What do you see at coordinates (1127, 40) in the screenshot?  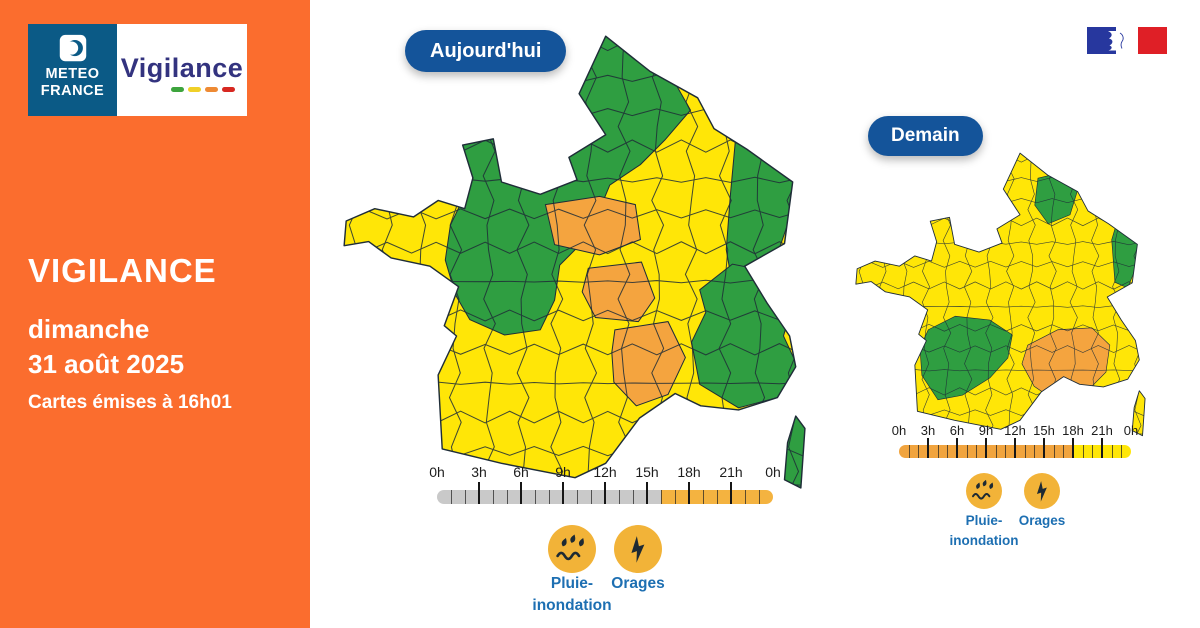 I see `republique-francaise-logo` at bounding box center [1127, 40].